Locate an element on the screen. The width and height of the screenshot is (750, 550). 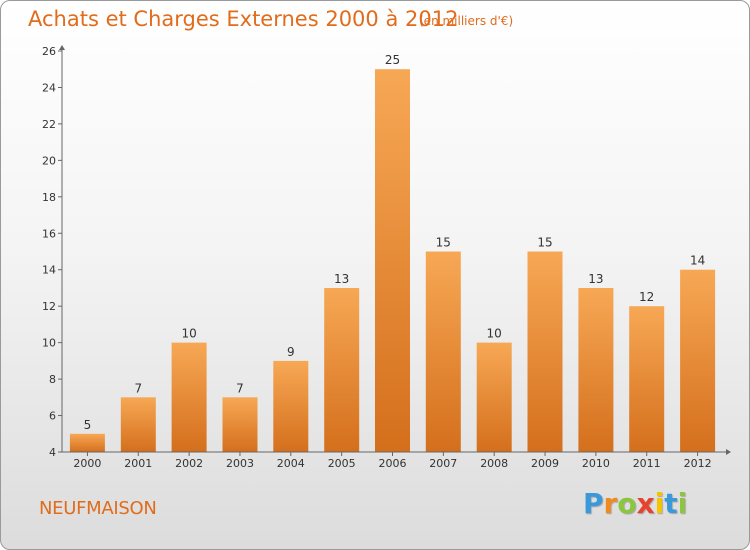
y-tick-label: 6 is located at coordinates (52, 416).